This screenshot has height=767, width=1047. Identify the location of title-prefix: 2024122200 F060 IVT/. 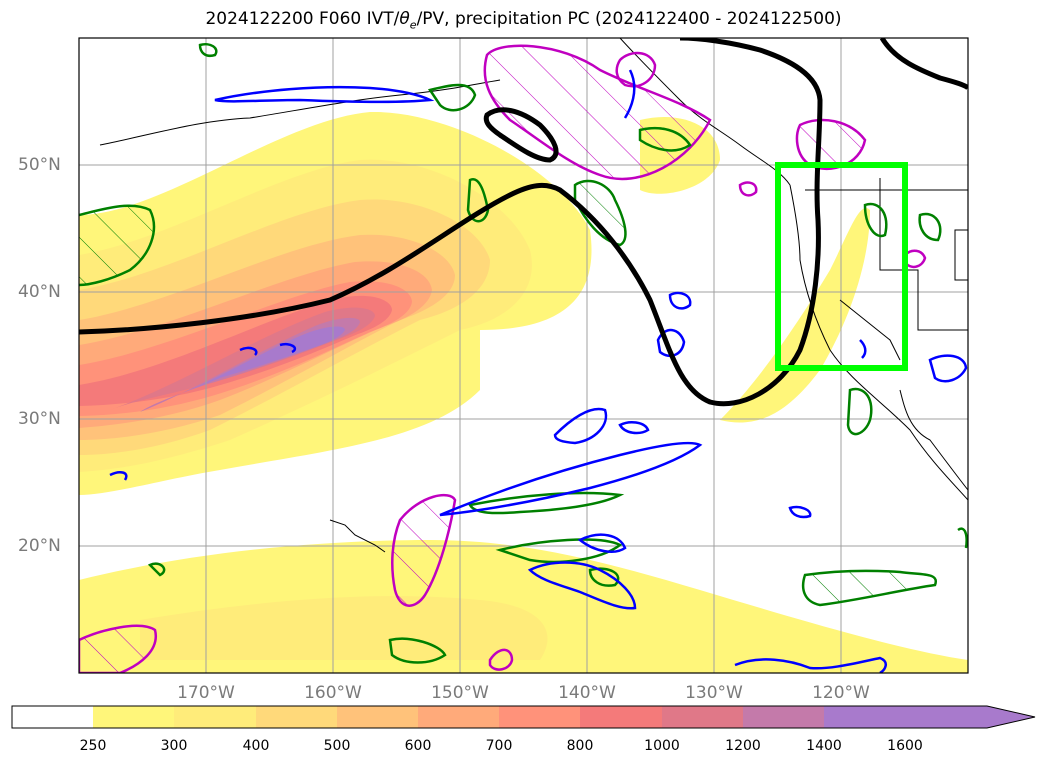
(302, 19).